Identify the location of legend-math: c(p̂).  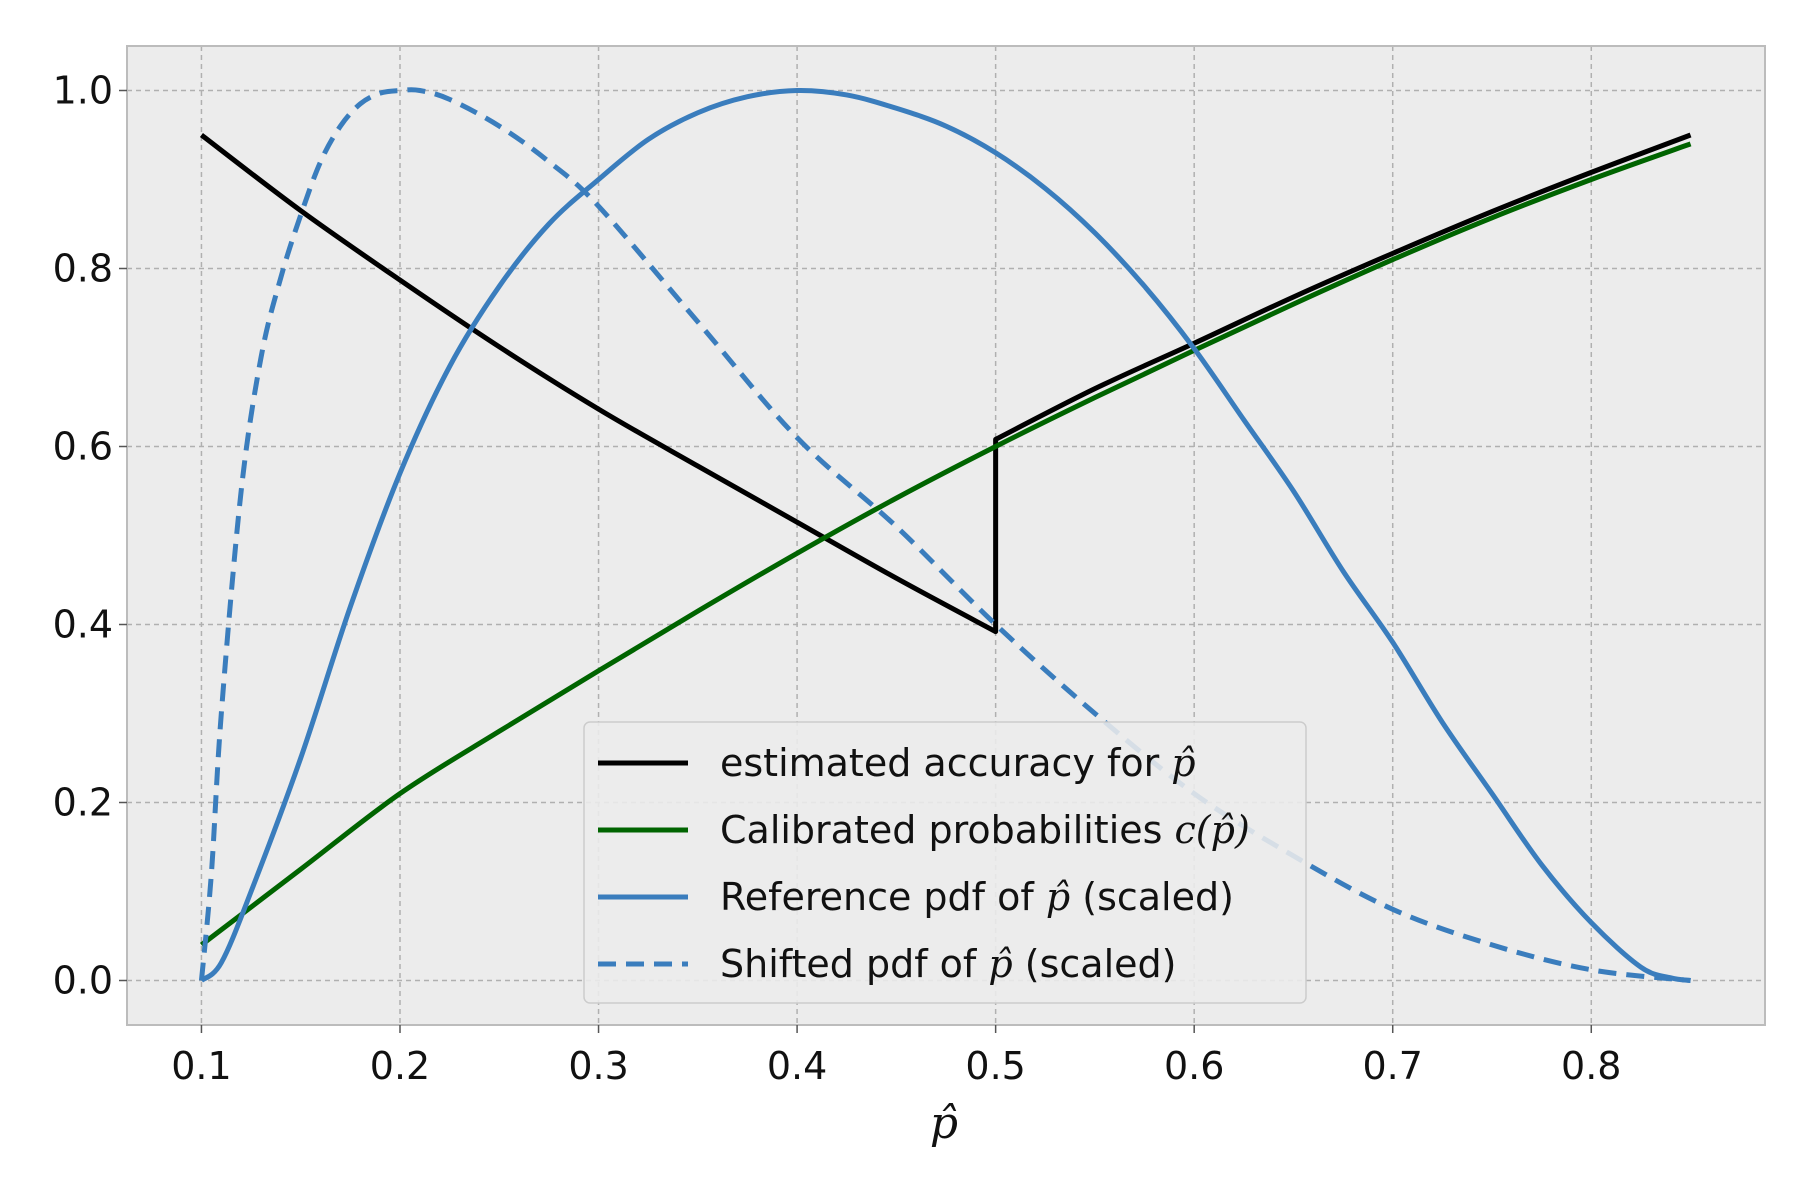
(1212, 830).